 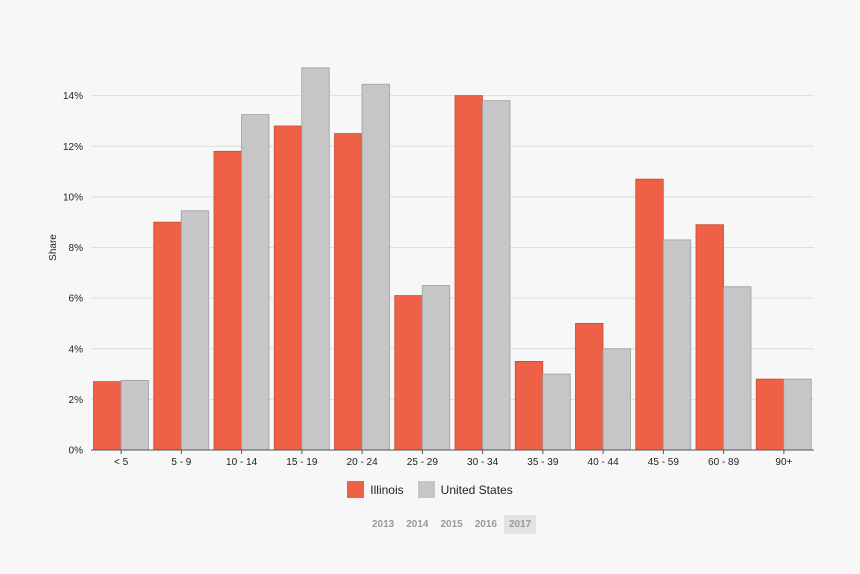 I want to click on legend-swatch-united-states, so click(x=426, y=489).